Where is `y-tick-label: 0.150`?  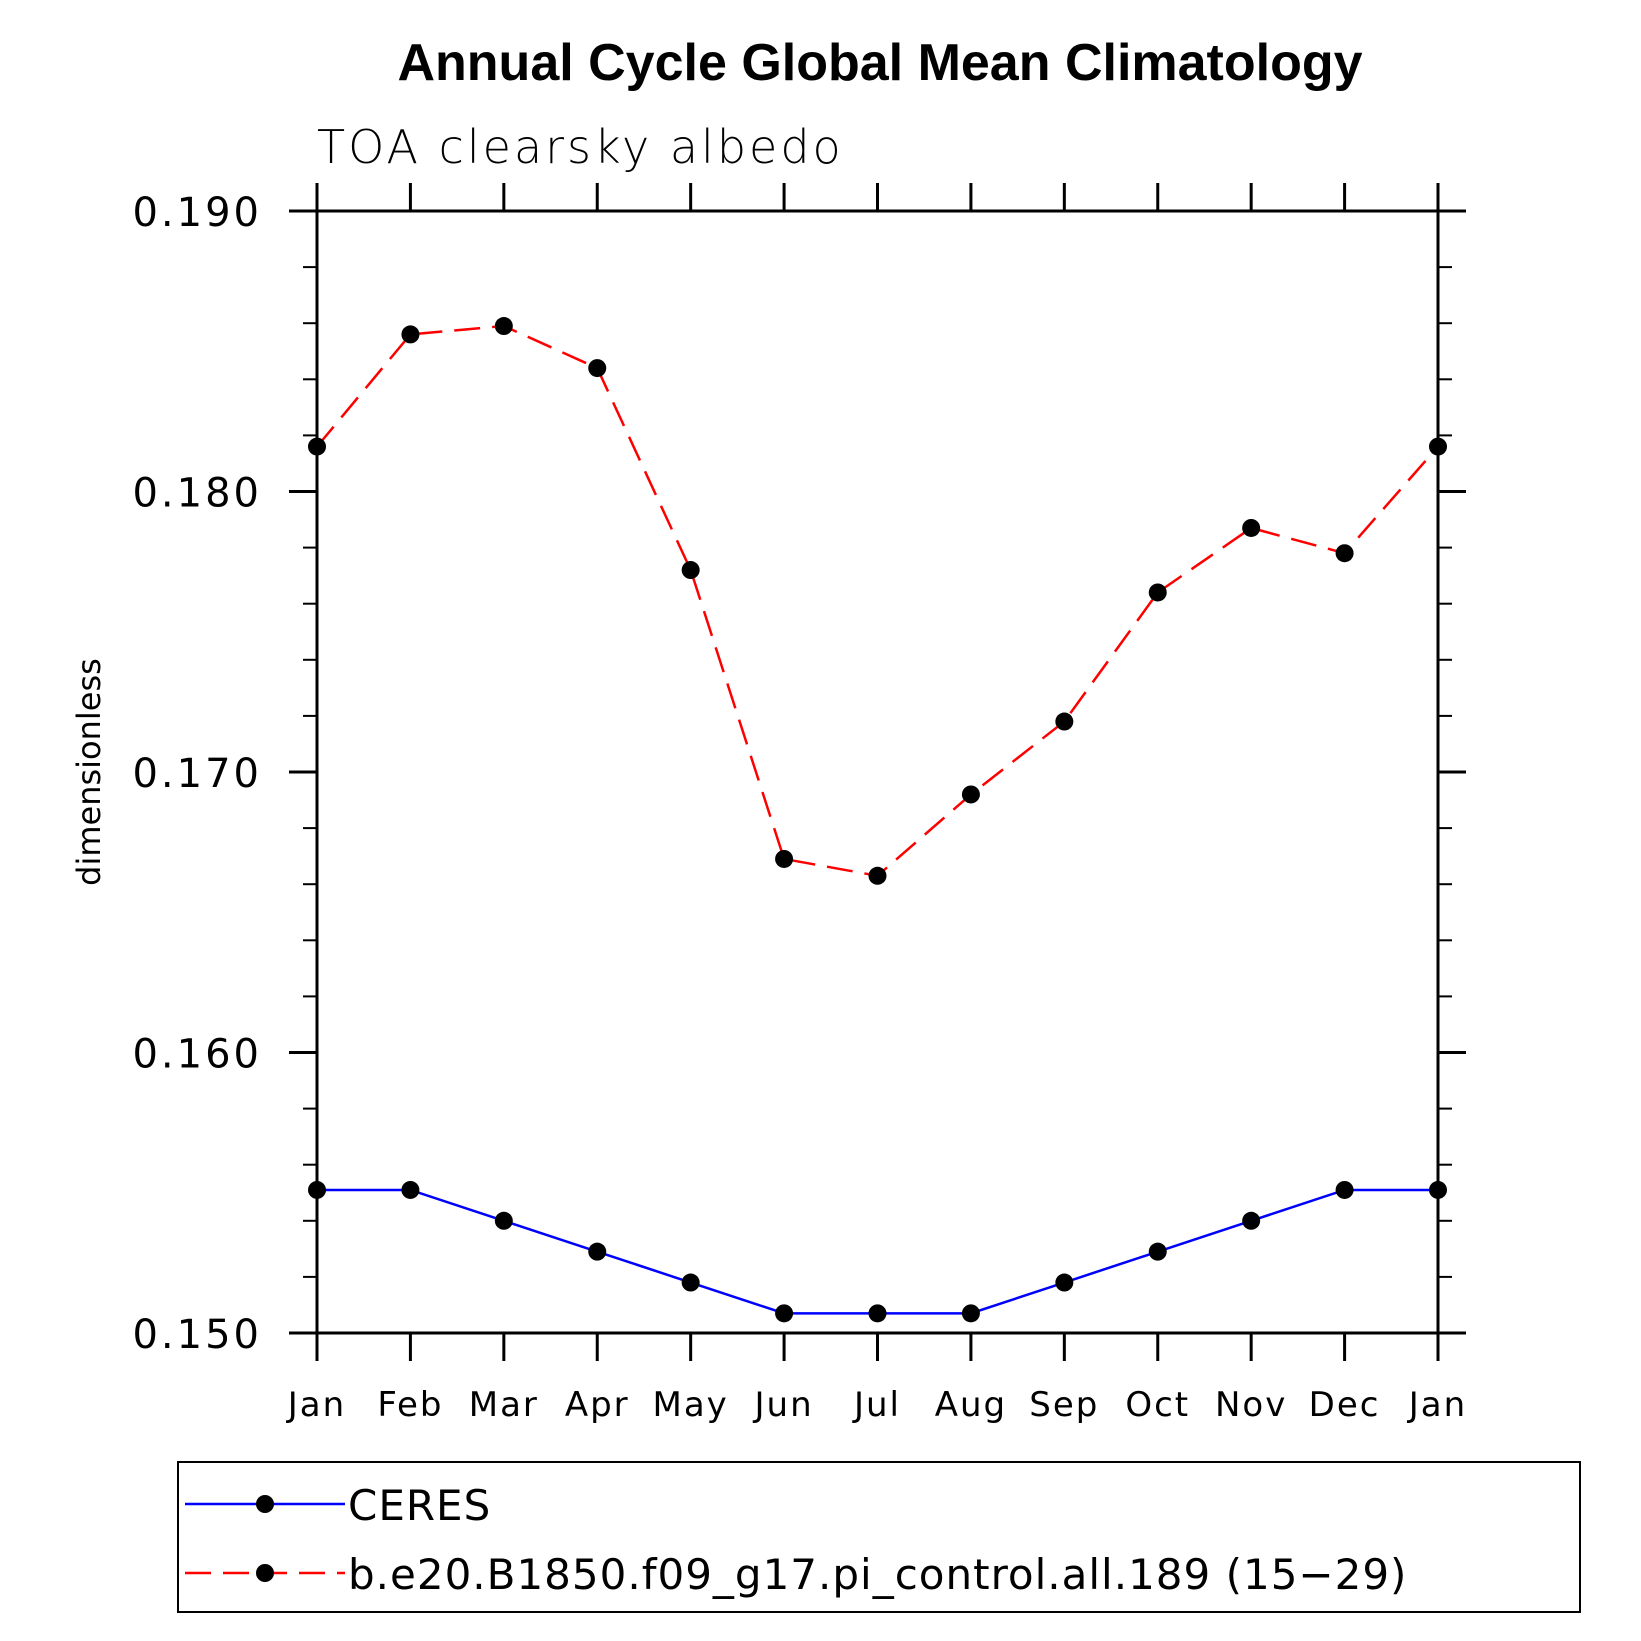 y-tick-label: 0.150 is located at coordinates (197, 1335).